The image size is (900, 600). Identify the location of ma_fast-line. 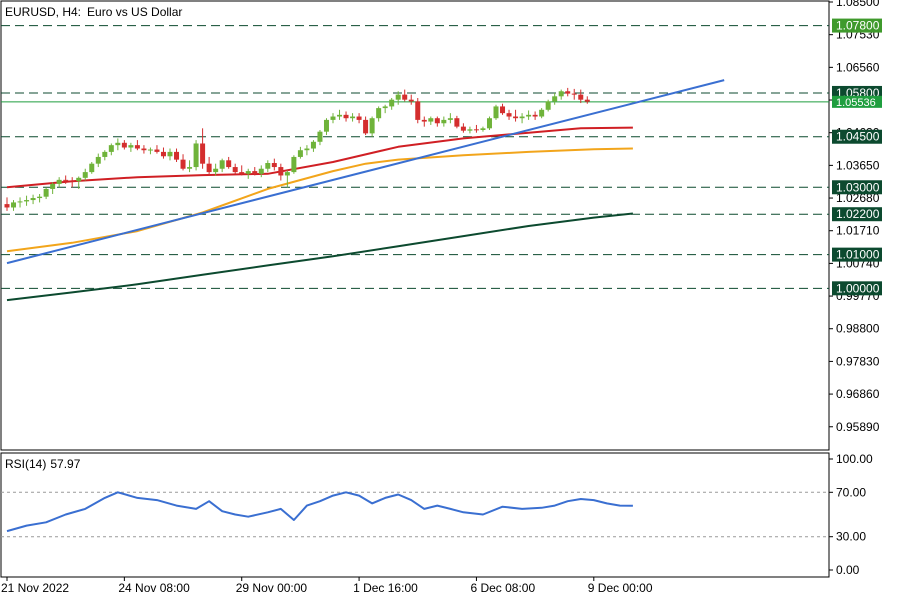
(319, 157).